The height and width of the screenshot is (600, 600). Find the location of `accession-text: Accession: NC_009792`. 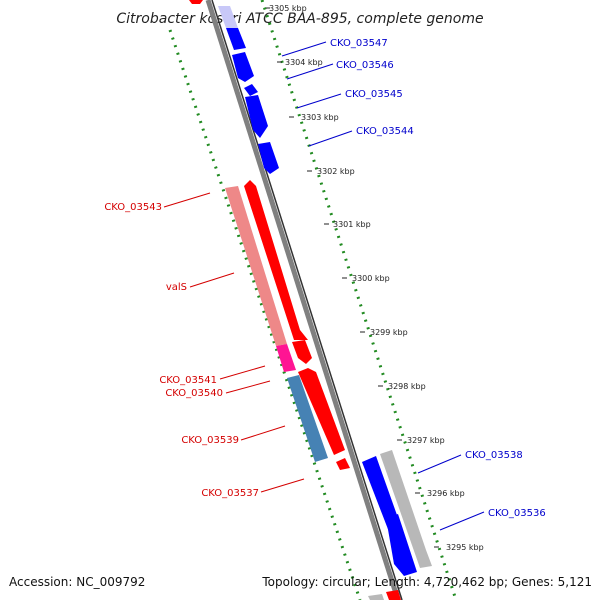

accession-text: Accession: NC_009792 is located at coordinates (77, 582).